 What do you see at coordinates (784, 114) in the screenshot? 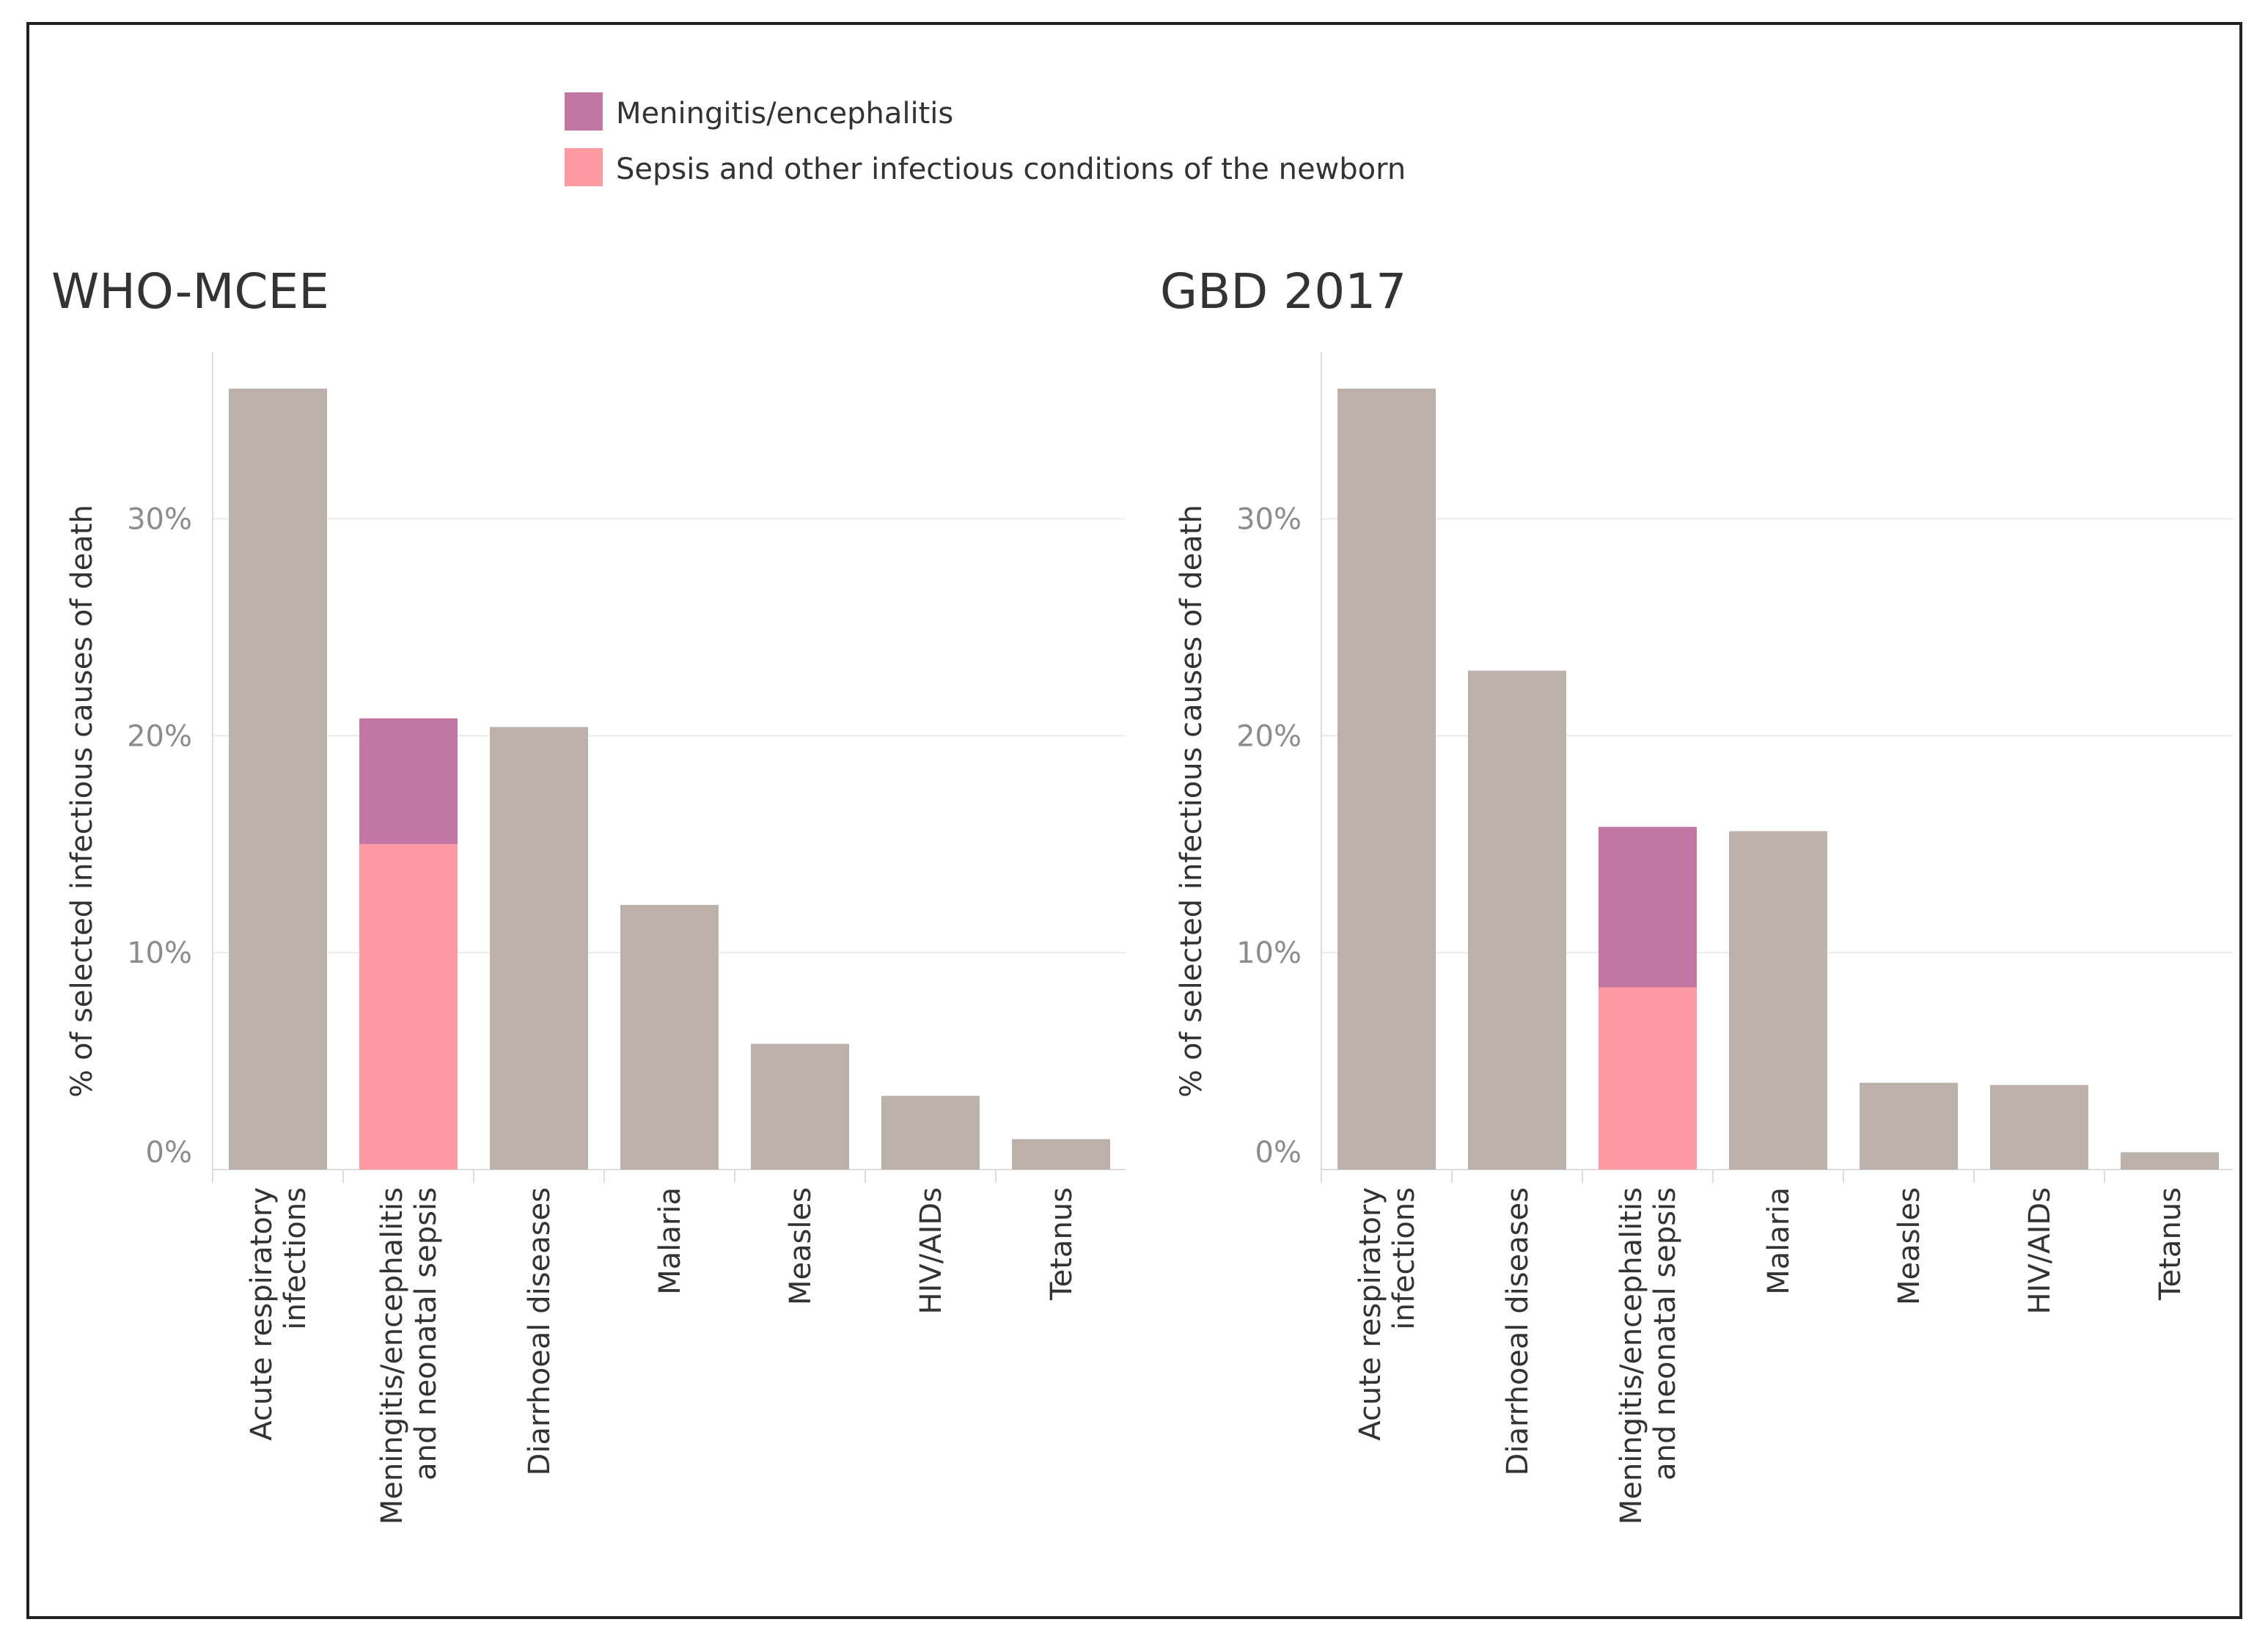
I see `legend-label-meningitis: Meningitis/encephalitis` at bounding box center [784, 114].